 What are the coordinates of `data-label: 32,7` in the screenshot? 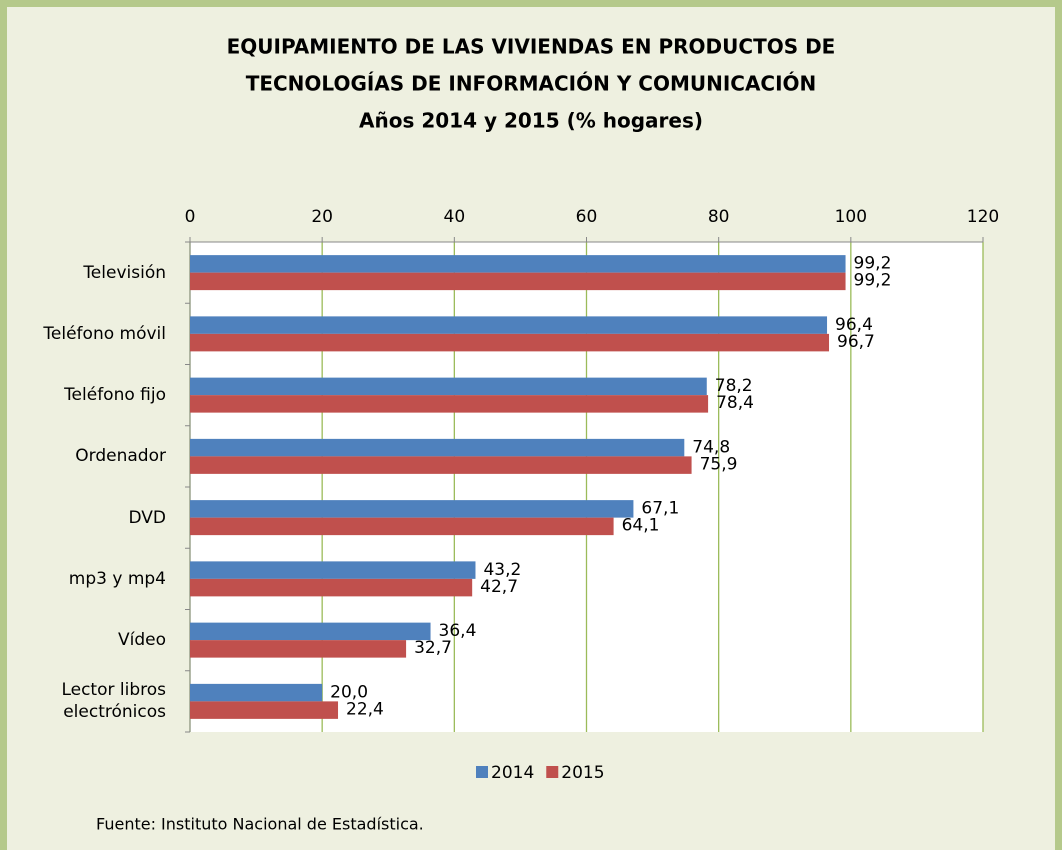 It's located at (433, 648).